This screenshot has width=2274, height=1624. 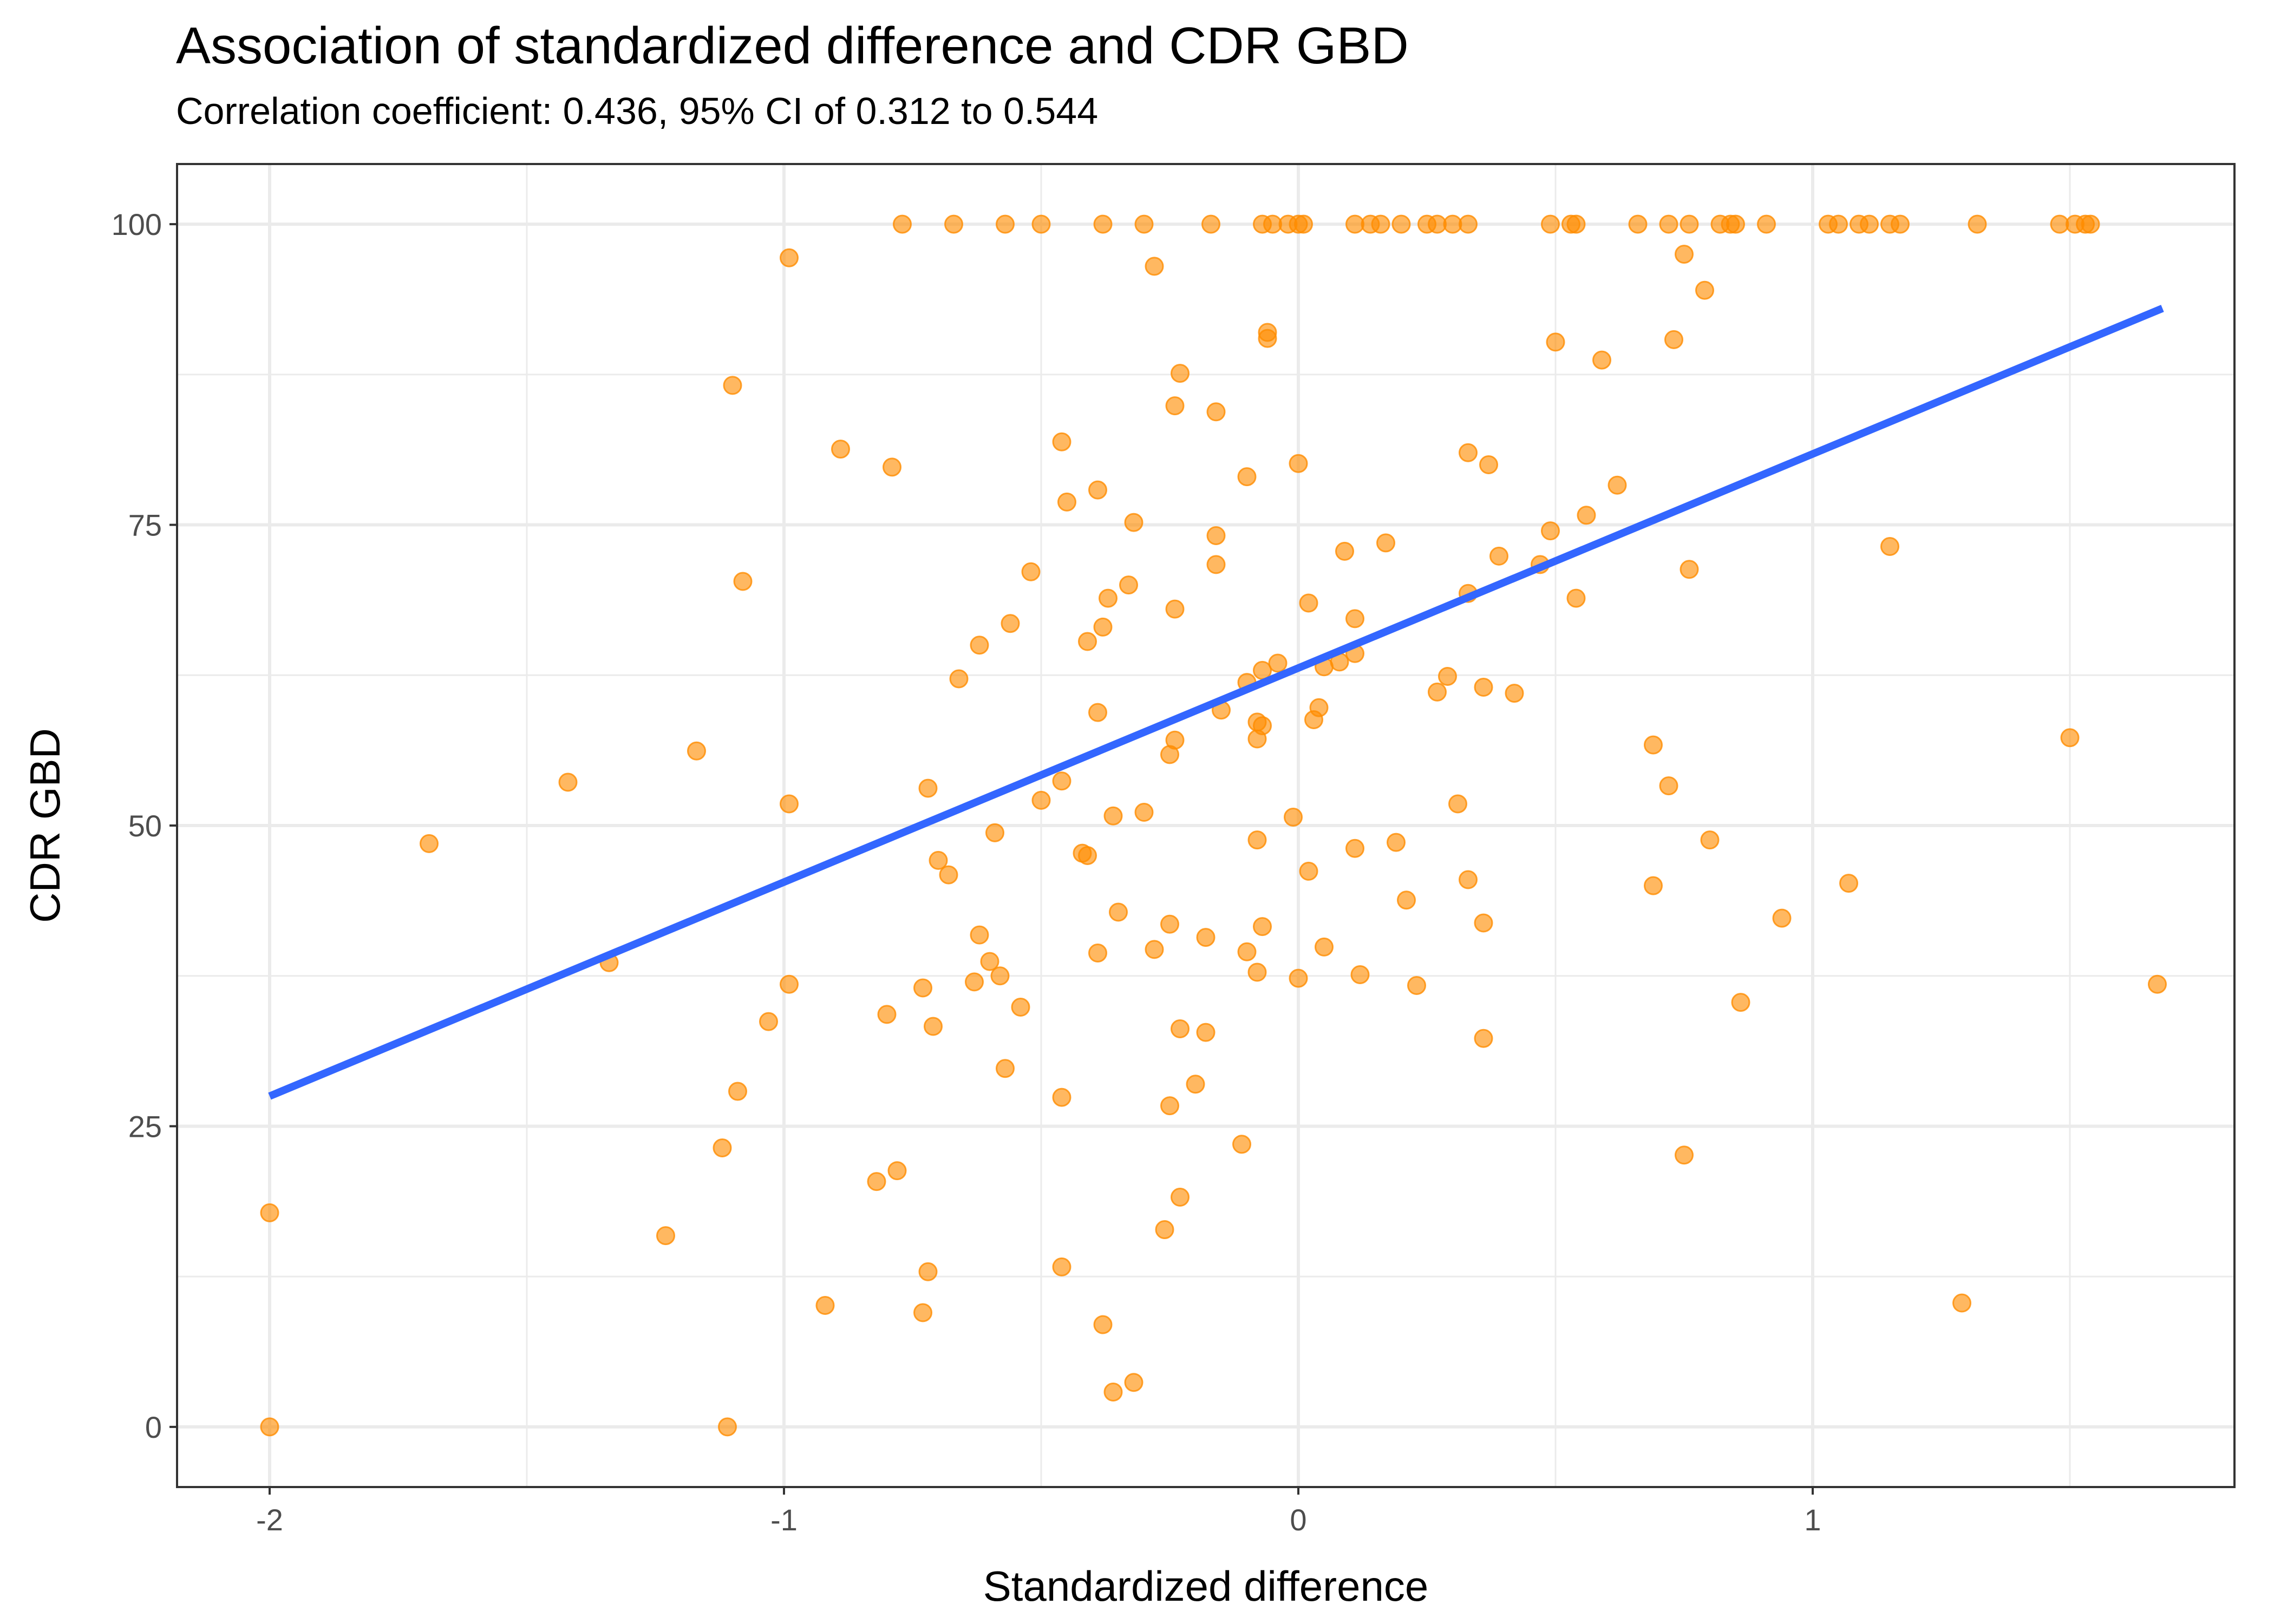 I want to click on y-tick-label: 75, so click(x=145, y=525).